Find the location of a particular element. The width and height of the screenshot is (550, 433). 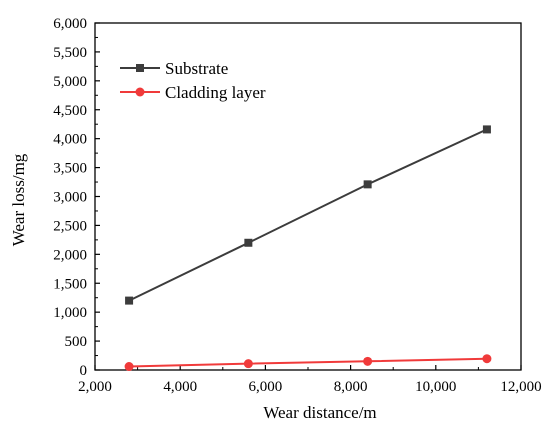

x-axis-title: Wear distance/m is located at coordinates (319, 412).